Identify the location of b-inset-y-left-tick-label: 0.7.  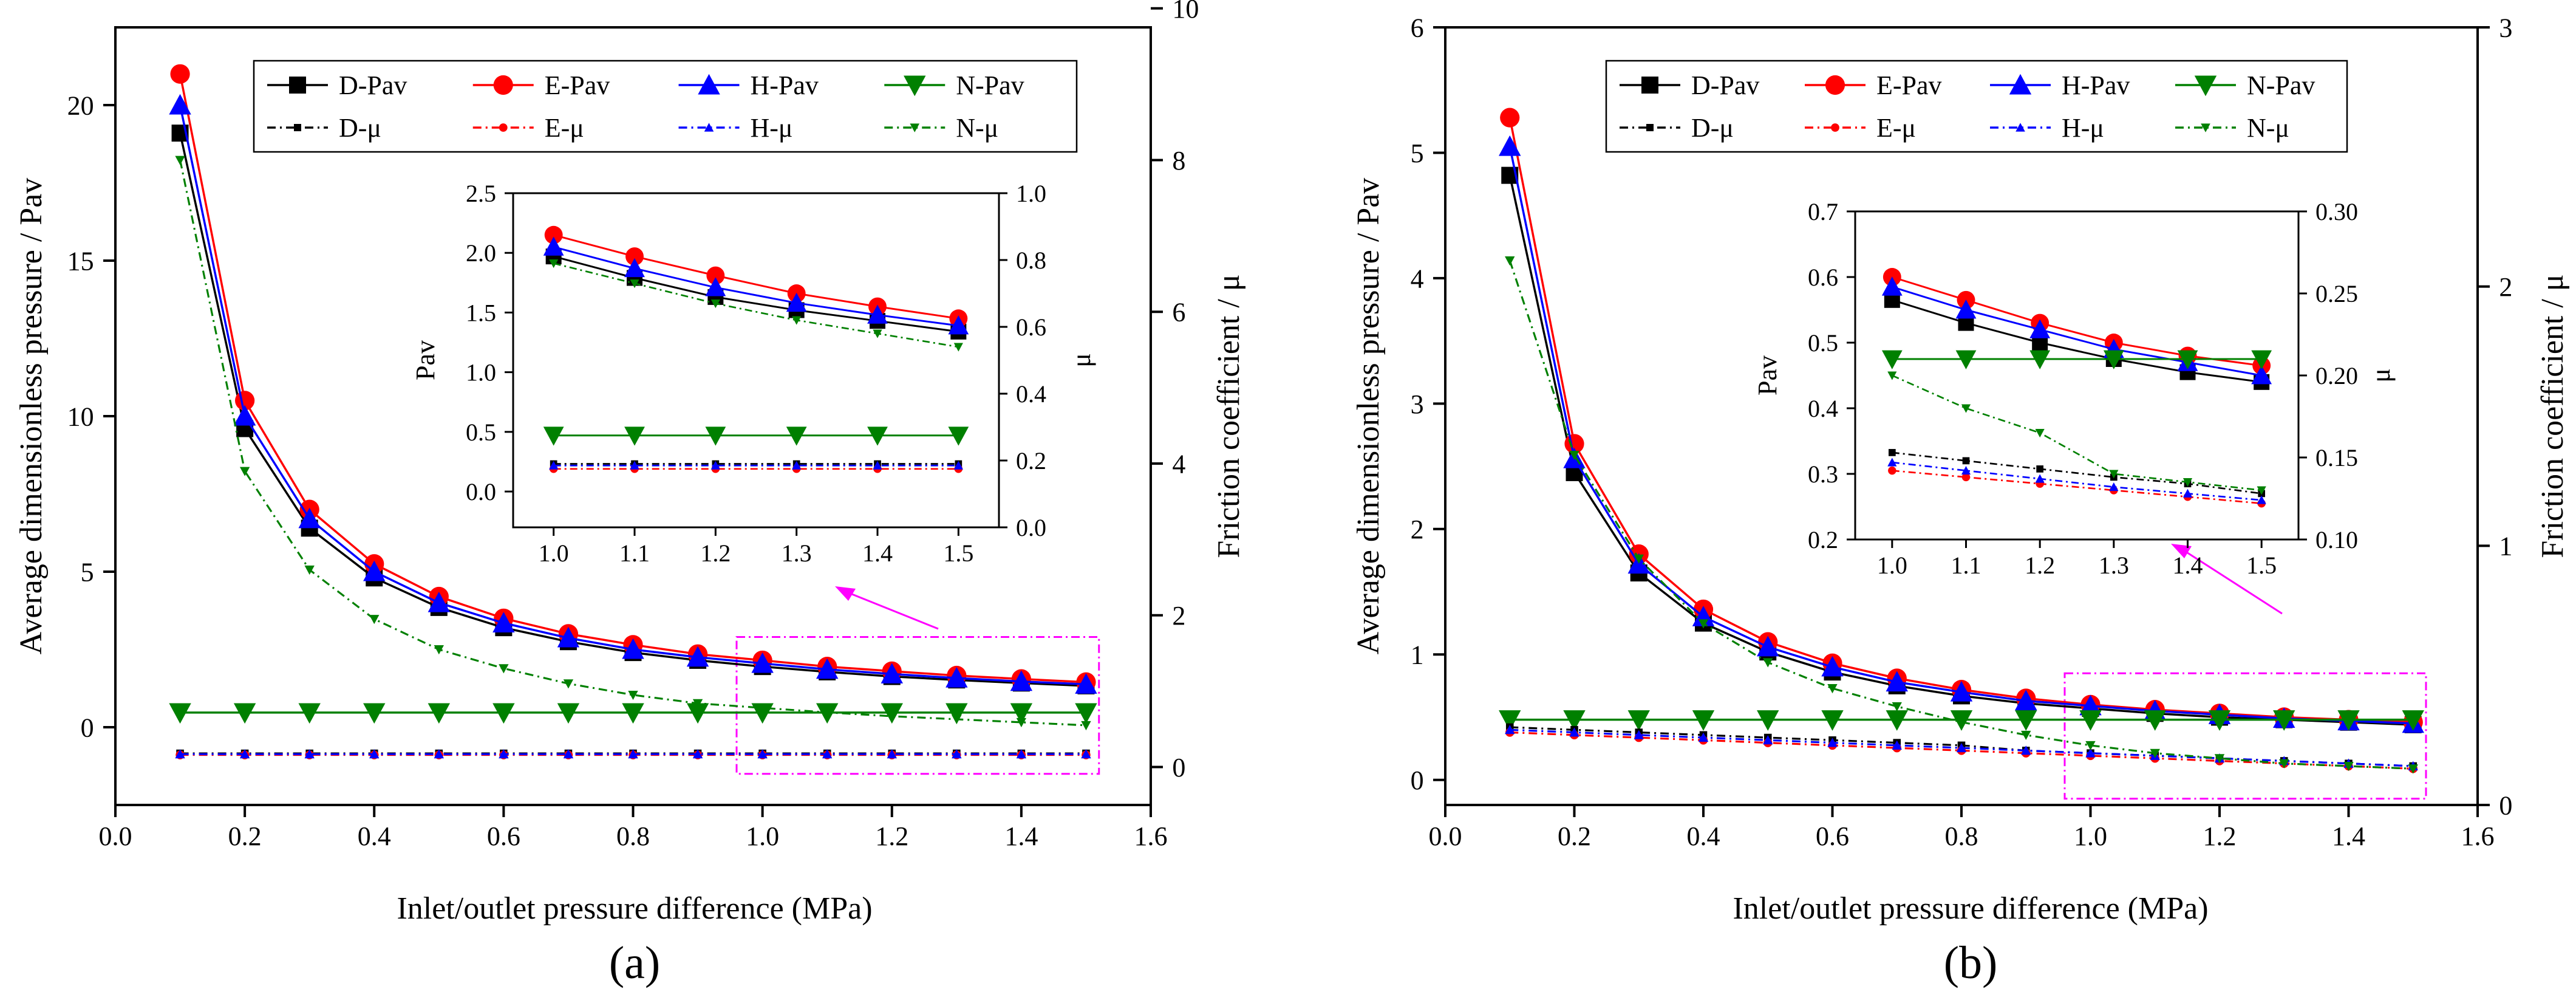
(1823, 211).